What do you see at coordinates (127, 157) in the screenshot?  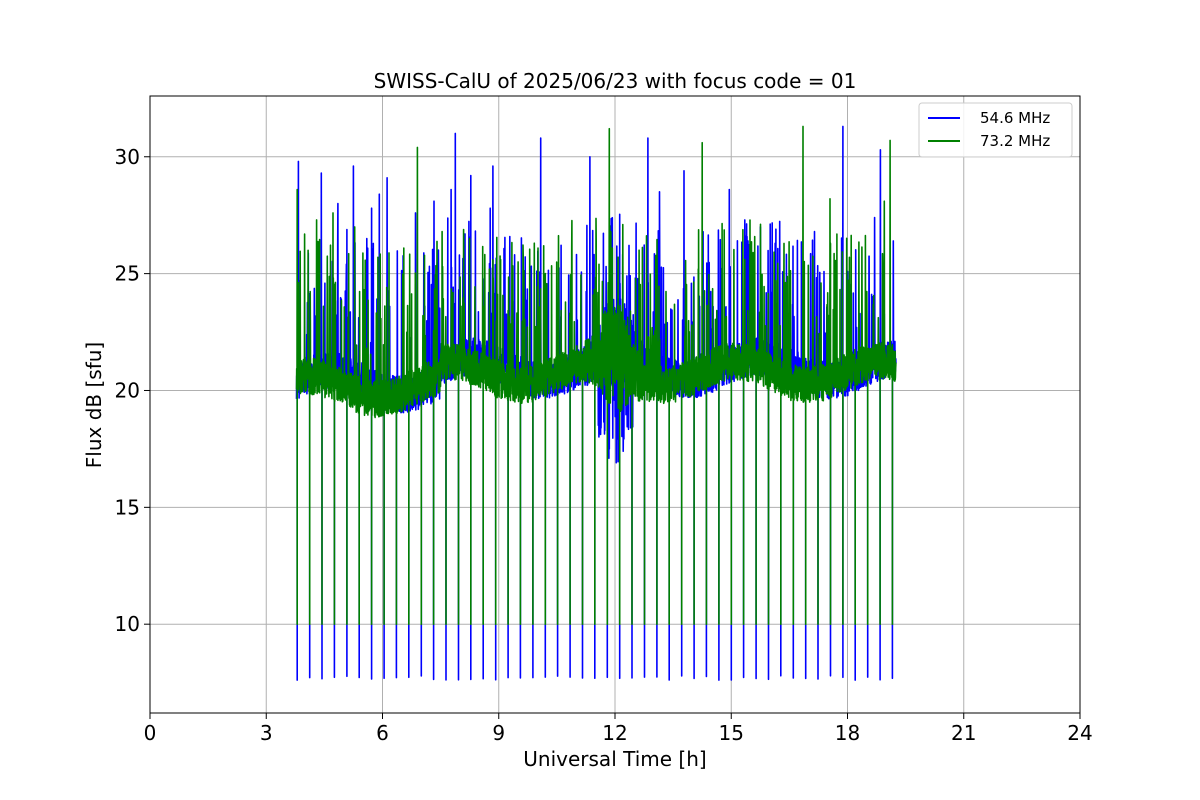 I see `y-tick-label: 30` at bounding box center [127, 157].